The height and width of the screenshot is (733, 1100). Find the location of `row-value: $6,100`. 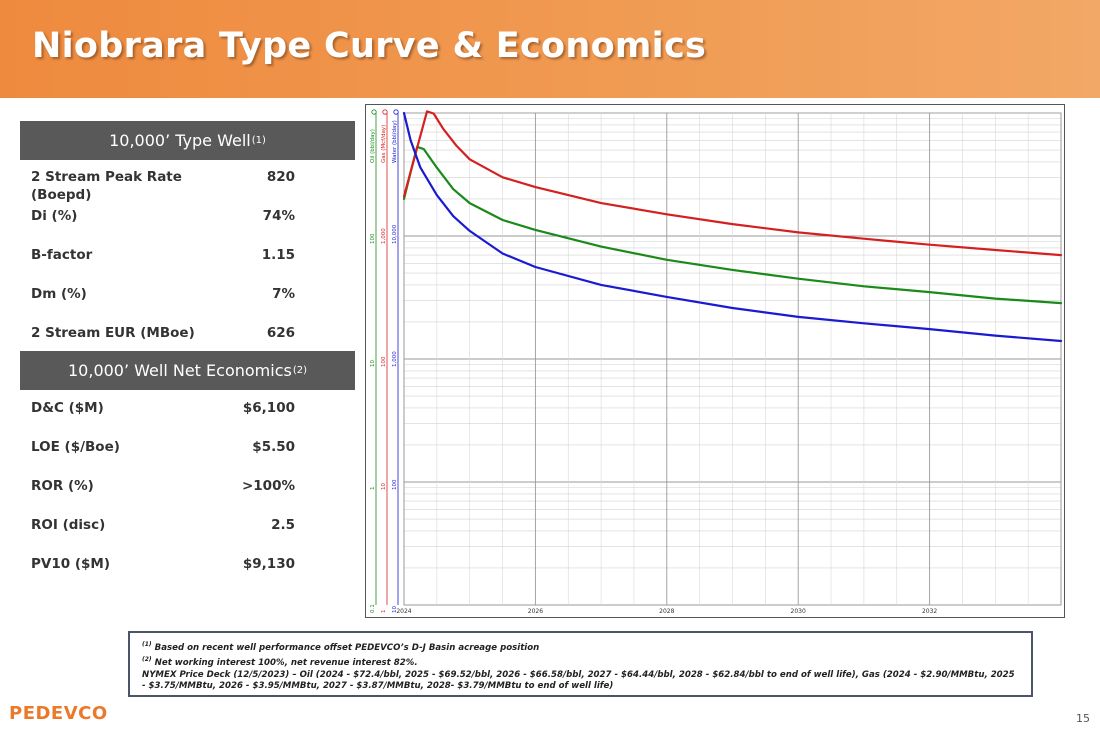

row-value: $6,100 is located at coordinates (268, 408).